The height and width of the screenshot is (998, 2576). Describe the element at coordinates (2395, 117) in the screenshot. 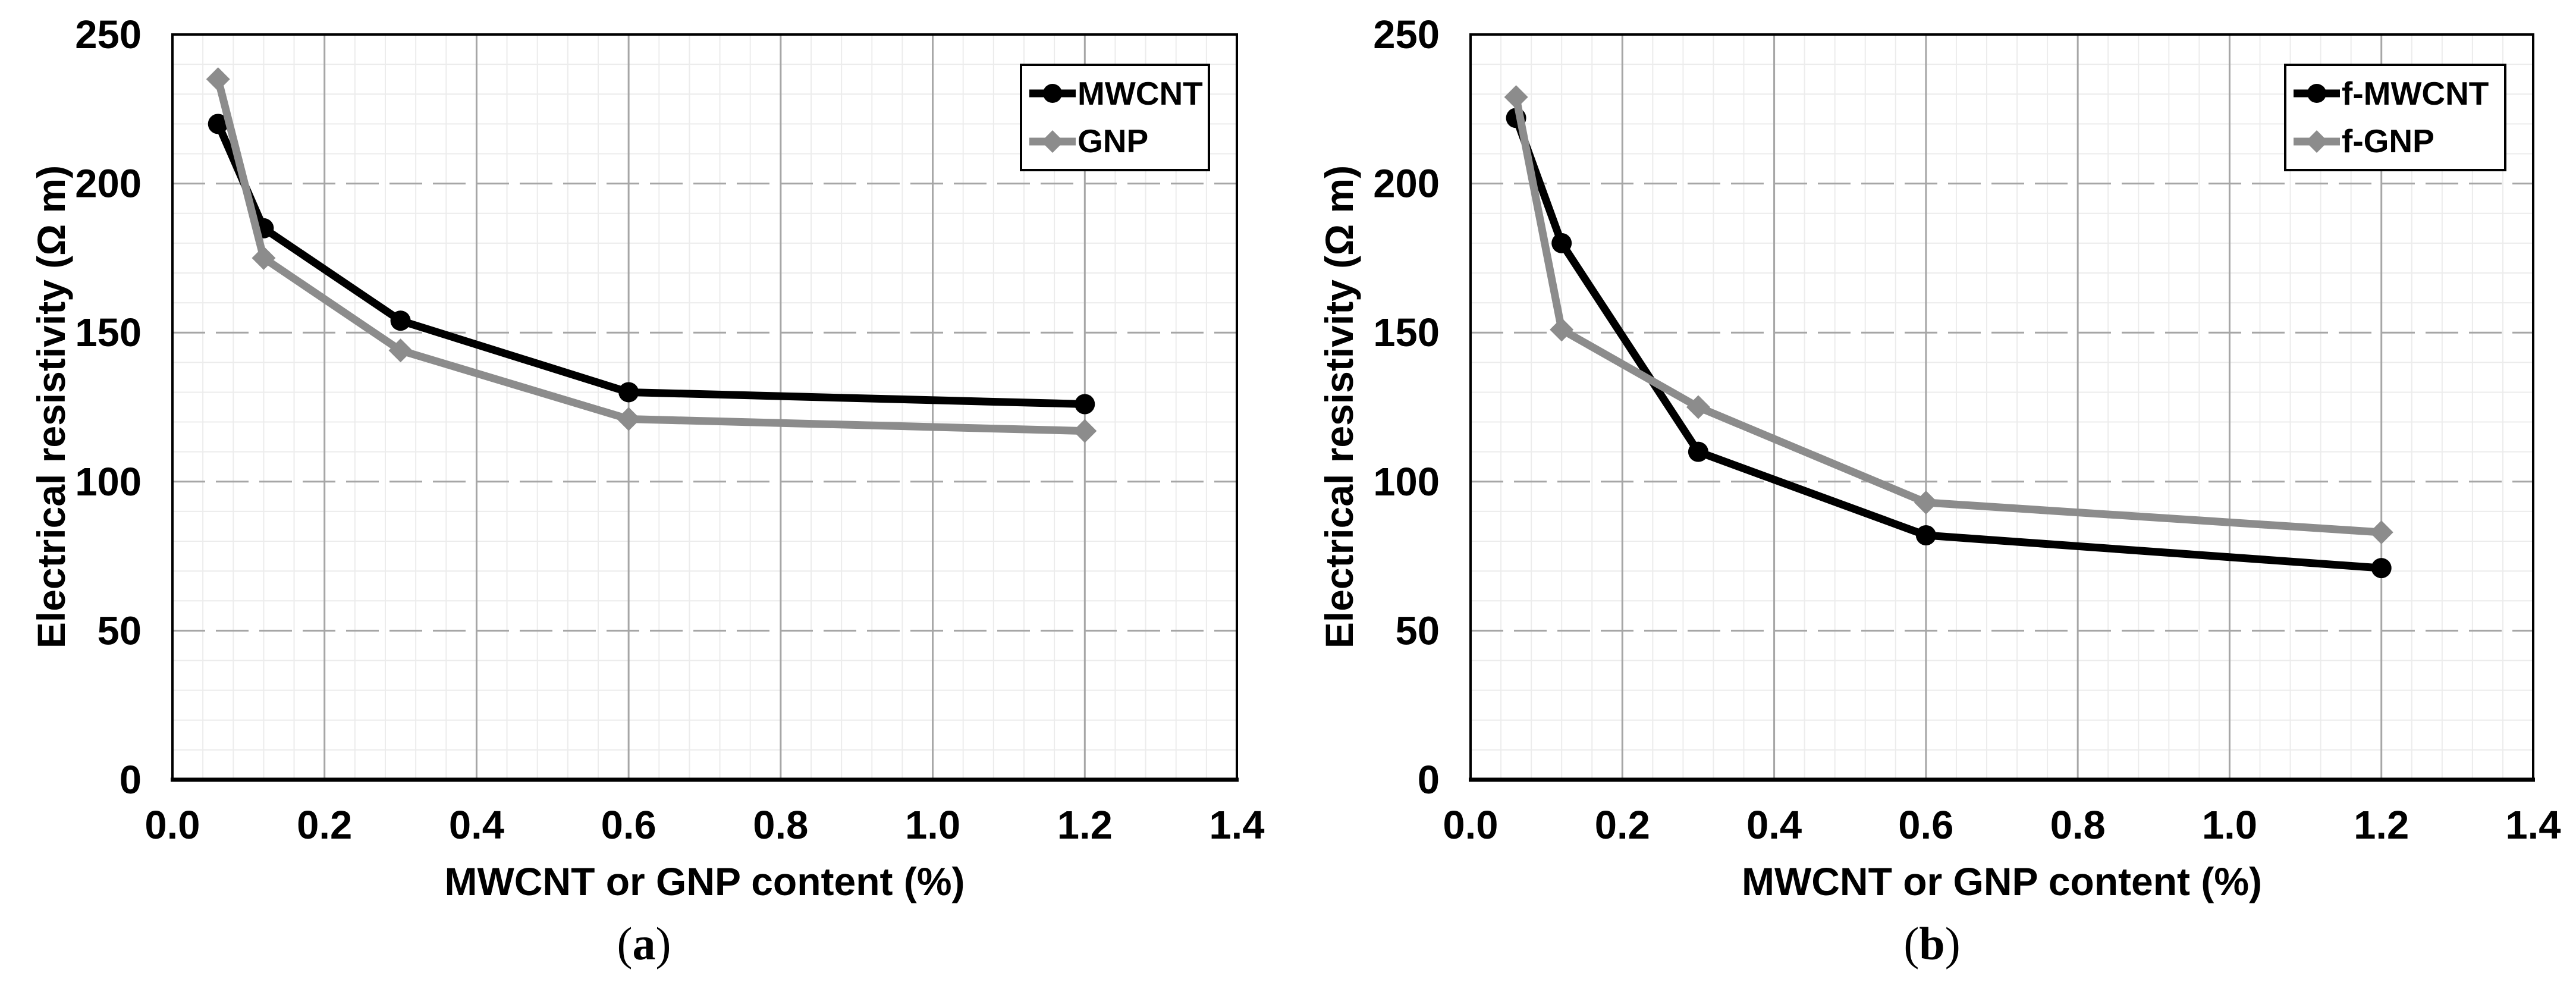

I see `legend: f-MWCNT f-GNP` at that location.